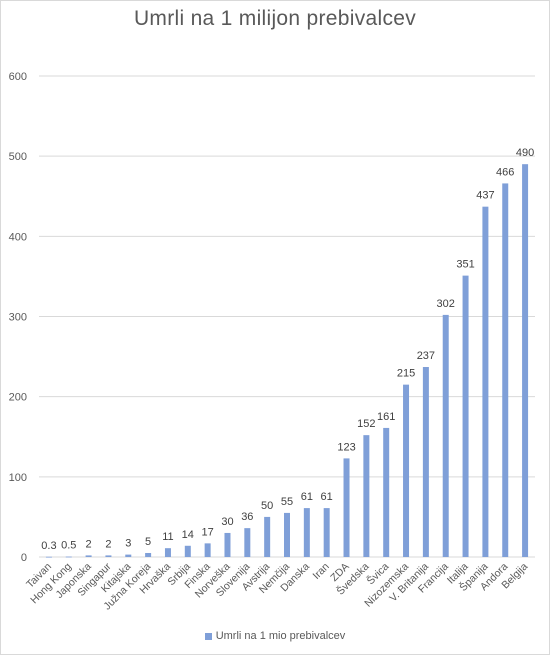 This screenshot has width=550, height=655. I want to click on data-label: 55, so click(287, 502).